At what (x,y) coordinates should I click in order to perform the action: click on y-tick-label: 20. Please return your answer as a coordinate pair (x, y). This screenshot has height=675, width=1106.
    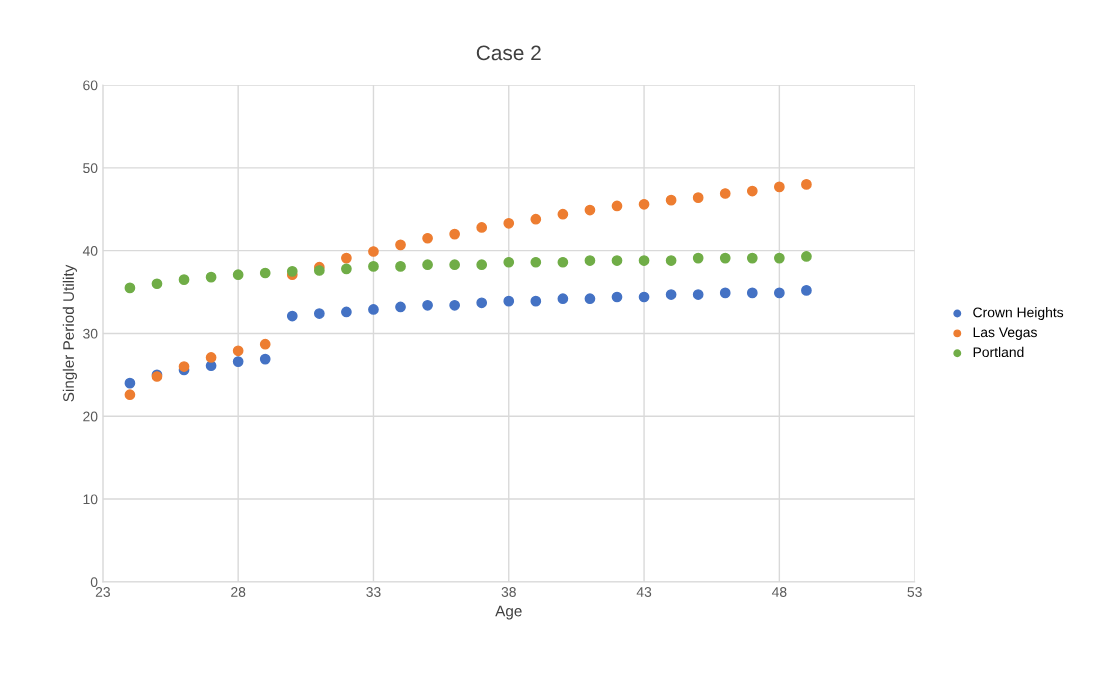
    Looking at the image, I should click on (90, 416).